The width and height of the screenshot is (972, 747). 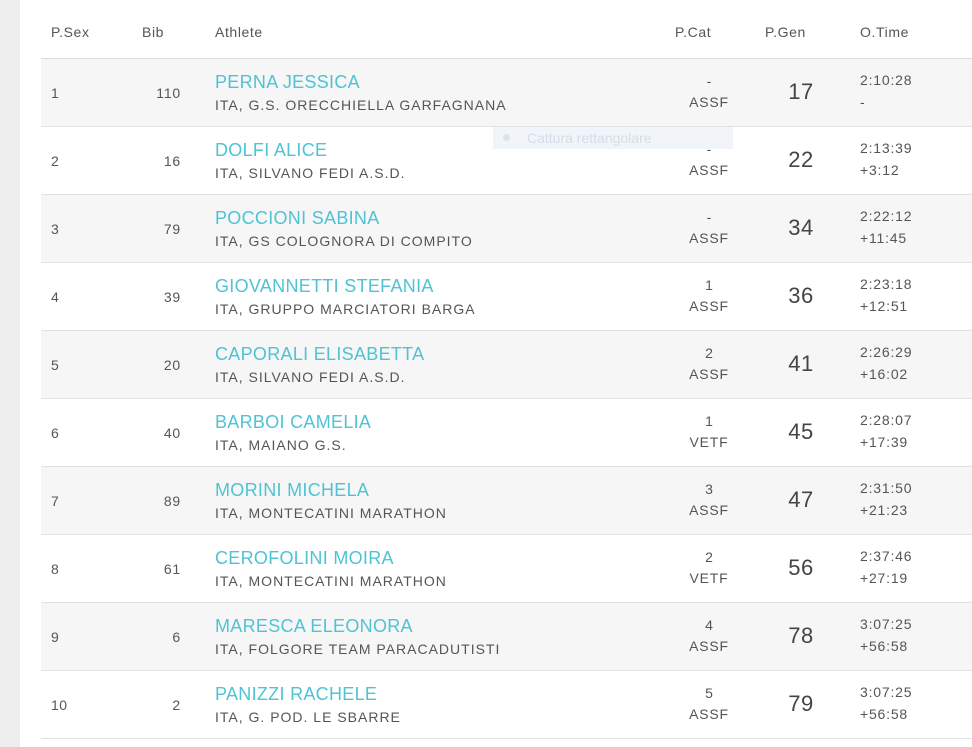 I want to click on capture-dot-icon, so click(x=506, y=137).